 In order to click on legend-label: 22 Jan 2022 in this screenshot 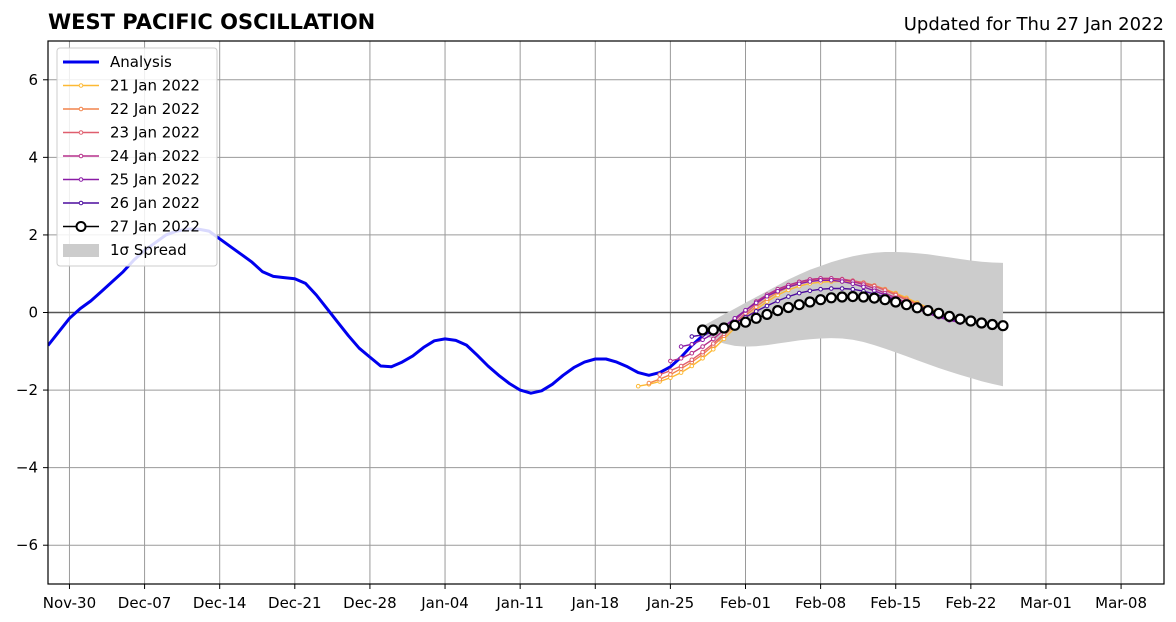, I will do `click(155, 109)`.